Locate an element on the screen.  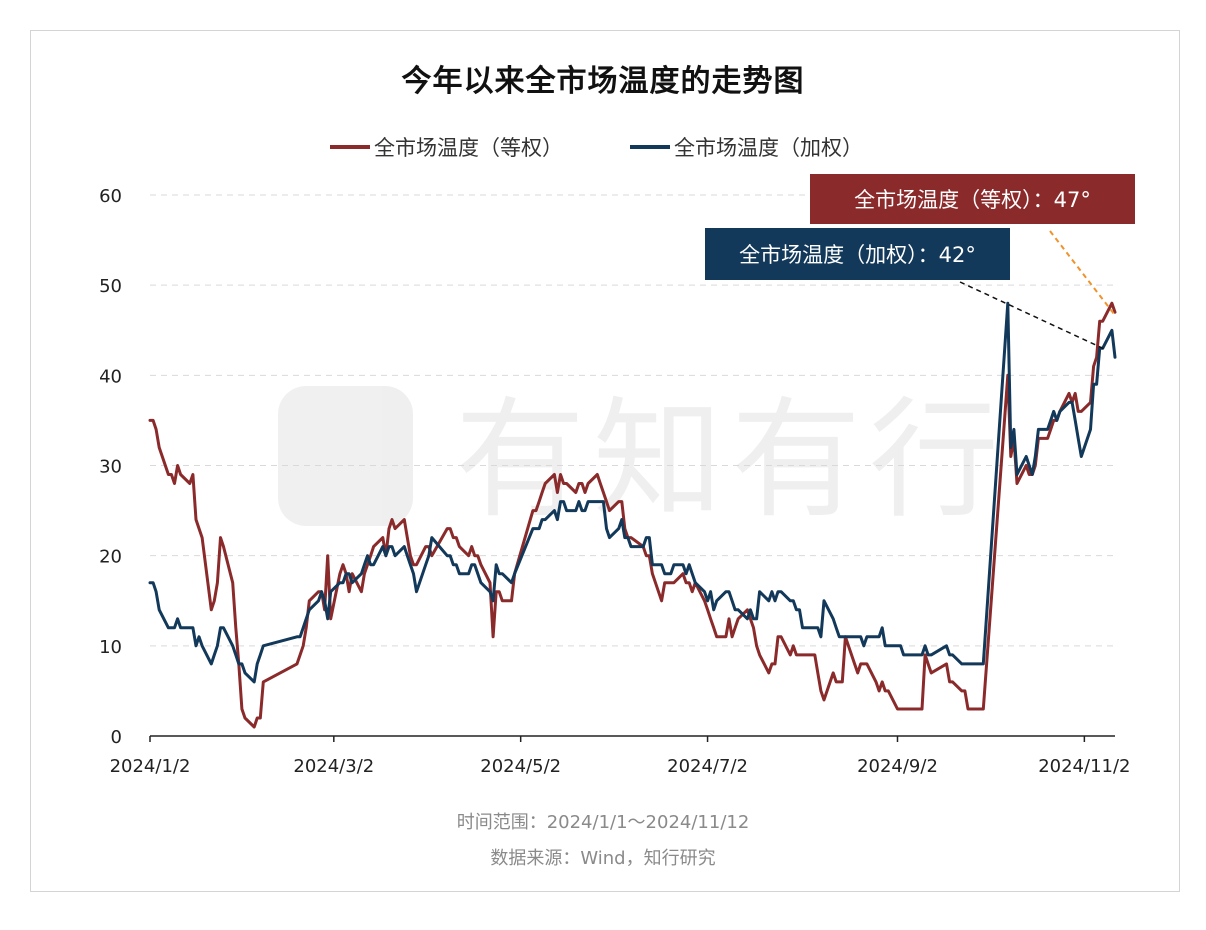
callout-weighted-text: 全市场温度（加权）：42° is located at coordinates (857, 255).